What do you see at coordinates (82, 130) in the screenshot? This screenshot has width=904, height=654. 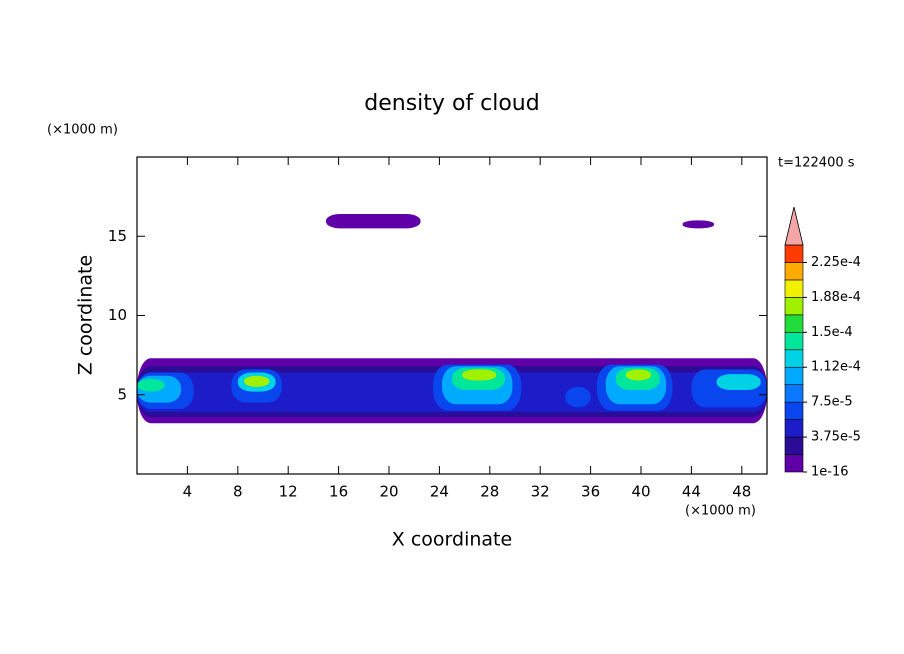 I see `y-unit: (×1000 m)` at bounding box center [82, 130].